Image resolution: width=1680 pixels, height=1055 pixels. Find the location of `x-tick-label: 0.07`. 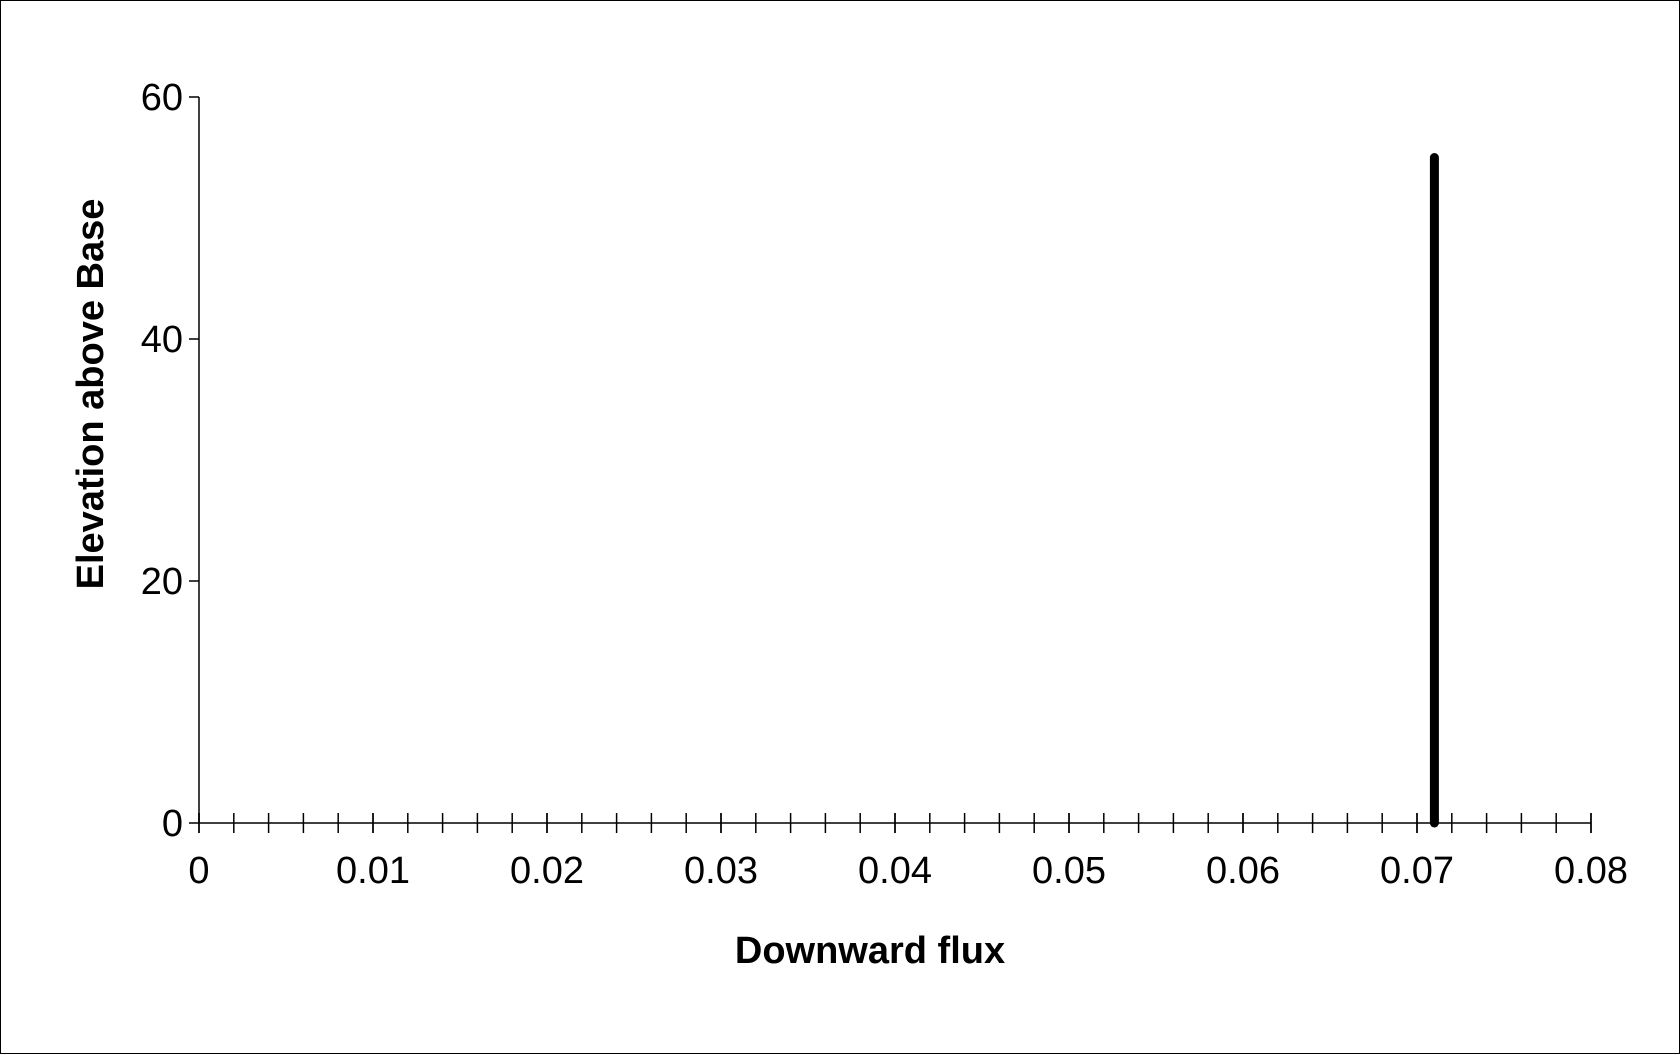

x-tick-label: 0.07 is located at coordinates (1417, 871).